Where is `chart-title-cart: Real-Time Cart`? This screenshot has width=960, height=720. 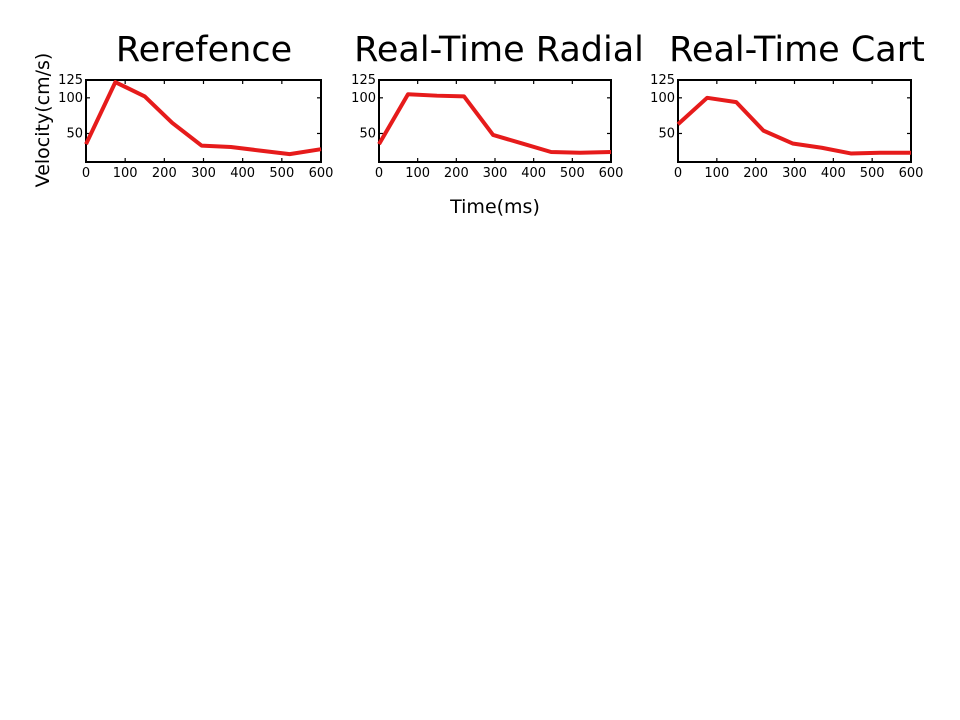
chart-title-cart: Real-Time Cart is located at coordinates (797, 50).